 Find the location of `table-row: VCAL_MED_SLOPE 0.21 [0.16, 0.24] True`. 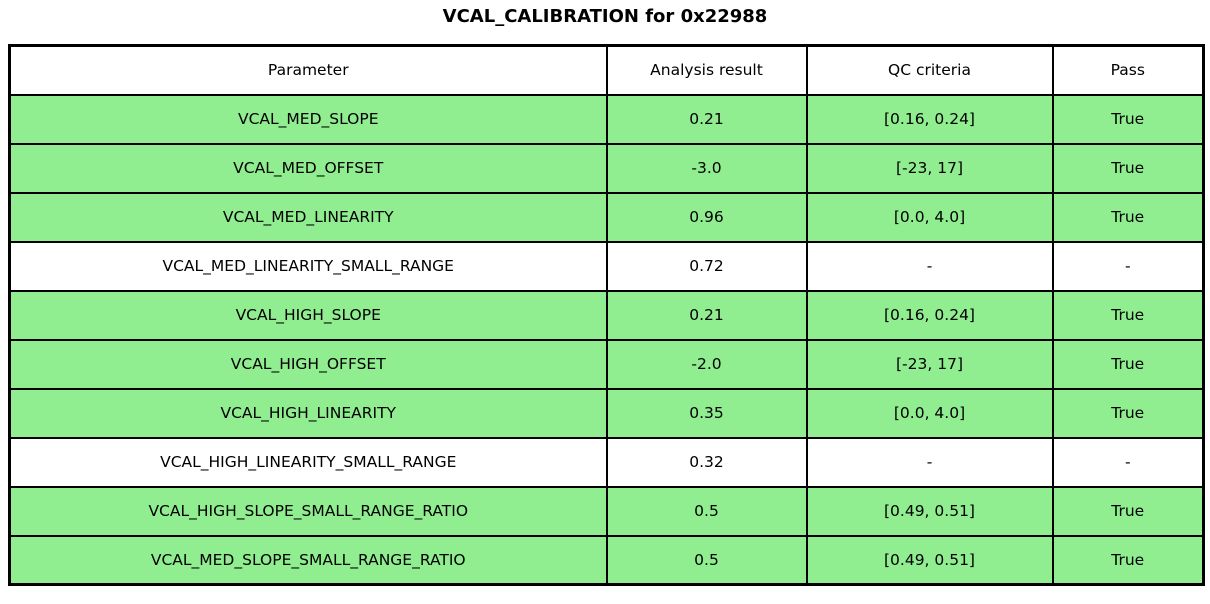

table-row: VCAL_MED_SLOPE 0.21 [0.16, 0.24] True is located at coordinates (606, 119).